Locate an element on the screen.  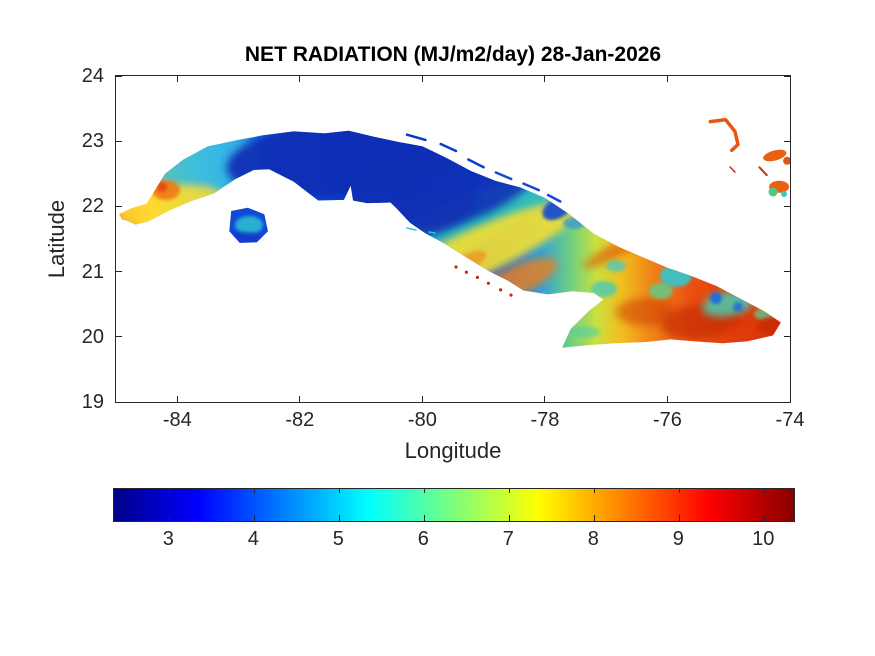
y-tick-label: 20 is located at coordinates (92, 336).